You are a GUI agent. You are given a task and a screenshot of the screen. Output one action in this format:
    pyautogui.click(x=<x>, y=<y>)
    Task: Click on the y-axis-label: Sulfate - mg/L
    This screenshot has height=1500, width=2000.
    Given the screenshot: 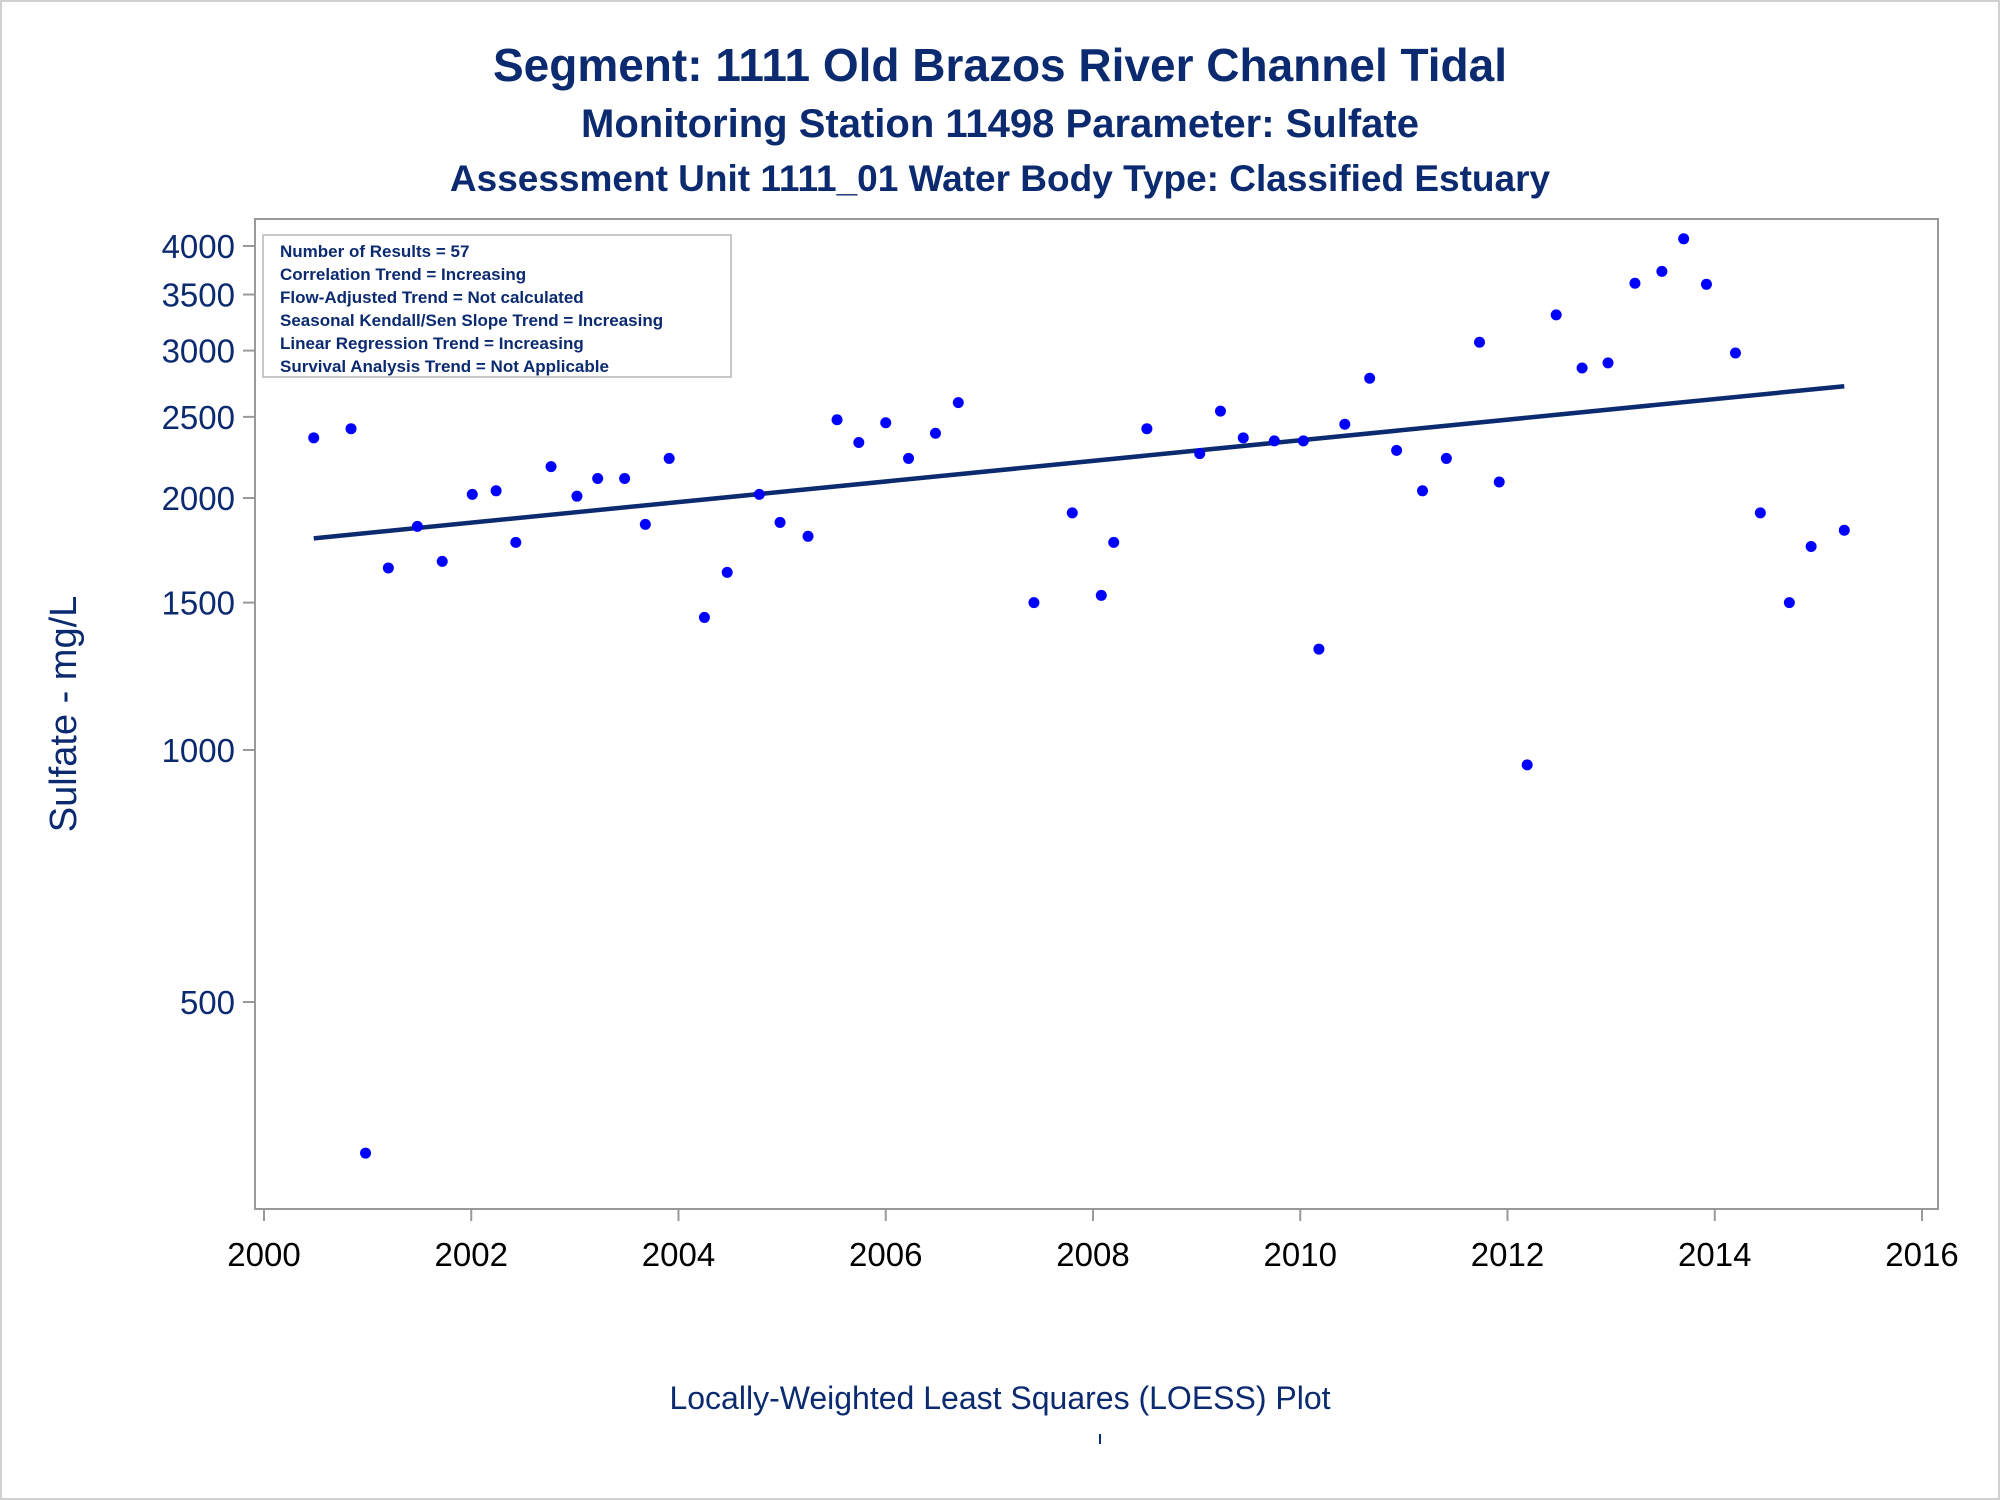 What is the action you would take?
    pyautogui.click(x=64, y=714)
    